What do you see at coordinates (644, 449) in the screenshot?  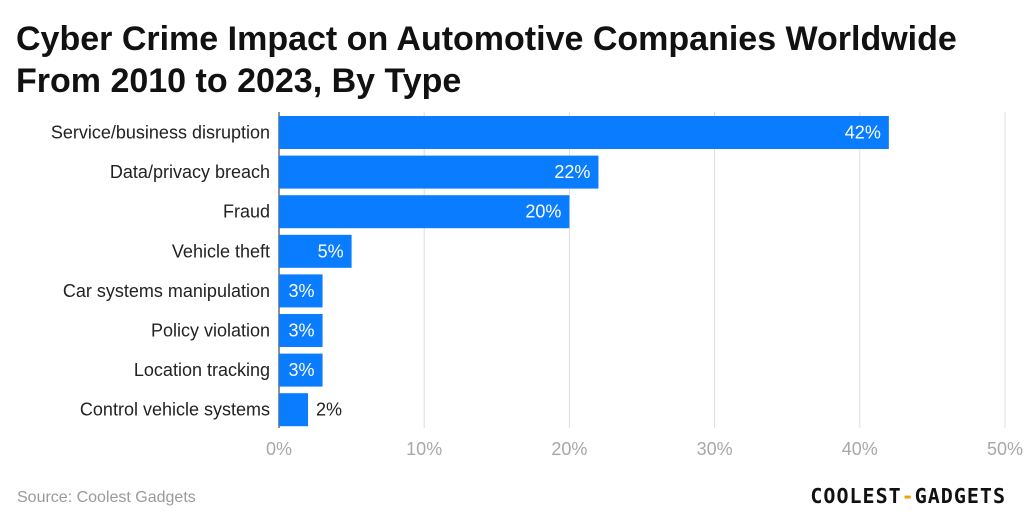 I see `x-axis-ticks: 0% 10% 20% 30% 40% 50%` at bounding box center [644, 449].